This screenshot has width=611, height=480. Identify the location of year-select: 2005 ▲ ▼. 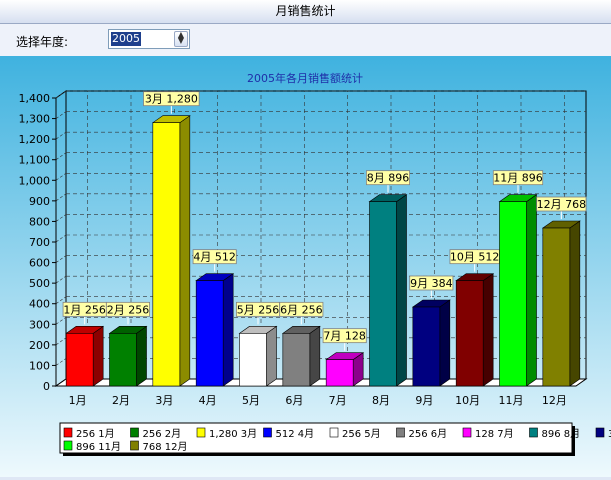
(149, 39).